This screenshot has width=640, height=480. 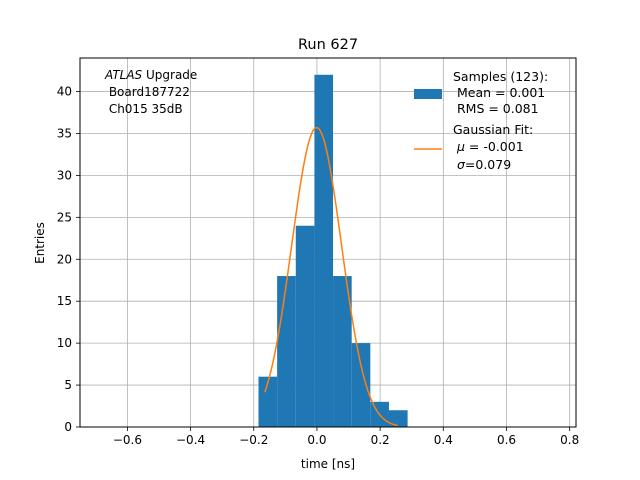 I want to click on legend-samples-mean: Mean = 0.001, so click(x=499, y=92).